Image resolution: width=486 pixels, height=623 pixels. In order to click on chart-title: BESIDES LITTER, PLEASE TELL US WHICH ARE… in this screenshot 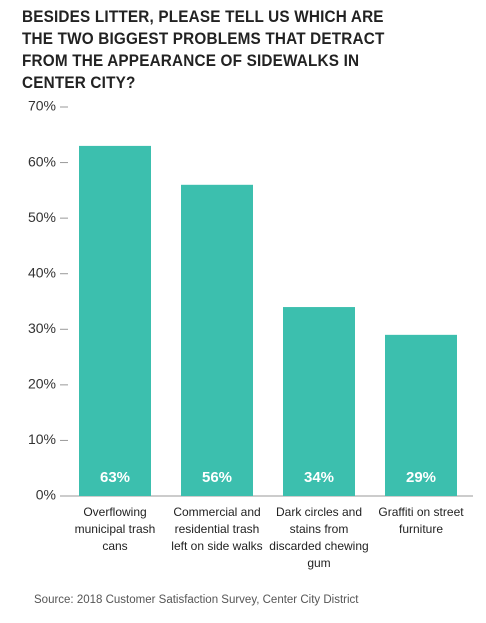, I will do `click(203, 49)`.